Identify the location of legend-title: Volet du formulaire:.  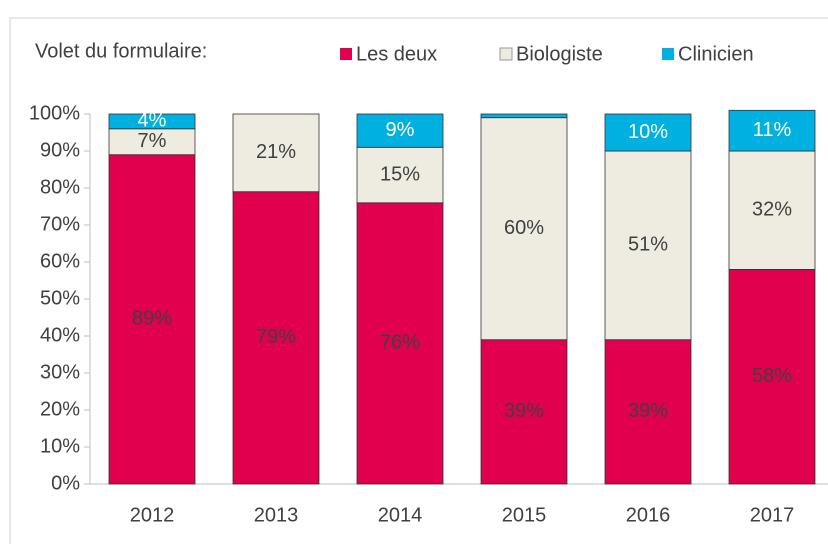
(121, 51).